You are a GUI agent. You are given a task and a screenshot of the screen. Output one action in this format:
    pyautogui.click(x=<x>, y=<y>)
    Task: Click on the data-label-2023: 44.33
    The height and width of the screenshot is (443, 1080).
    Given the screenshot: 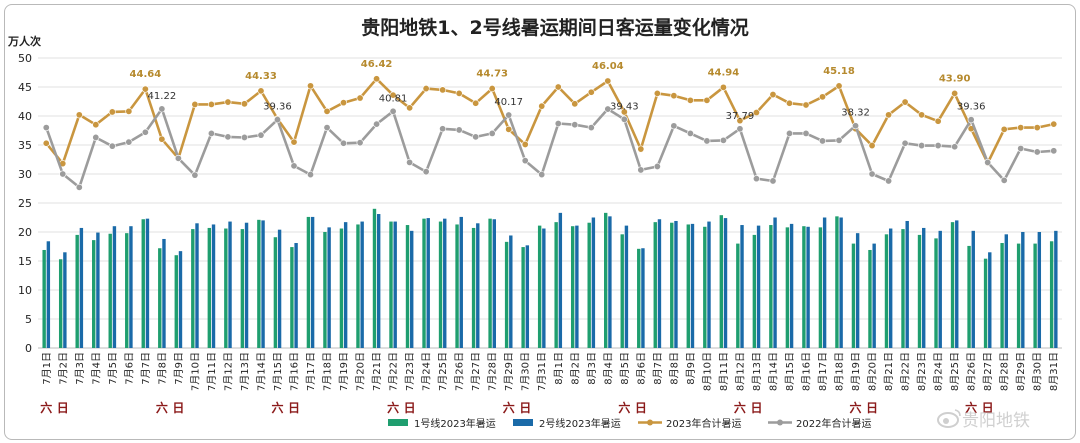 What is the action you would take?
    pyautogui.click(x=261, y=76)
    